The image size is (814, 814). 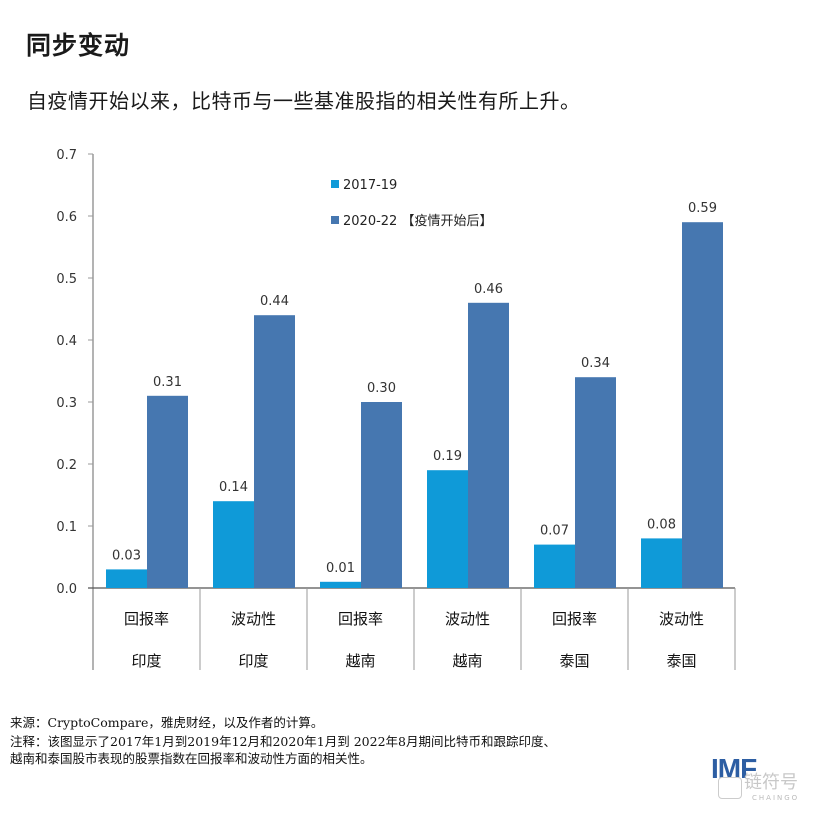 What do you see at coordinates (340, 568) in the screenshot?
I see `data-label: 0.01` at bounding box center [340, 568].